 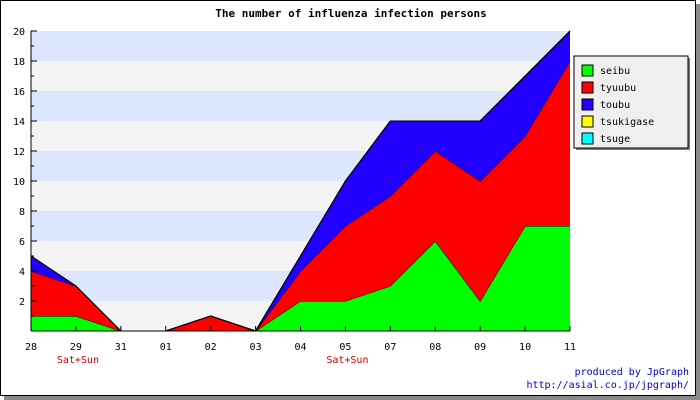 I want to click on legend: seibu tyuubu toubu tsukigase tsuge, so click(x=631, y=102).